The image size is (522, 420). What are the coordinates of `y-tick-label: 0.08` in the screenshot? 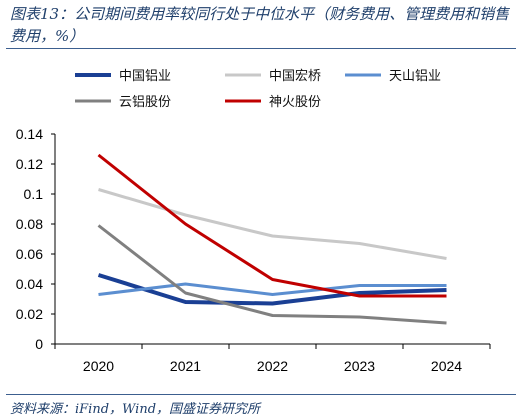 It's located at (29, 224).